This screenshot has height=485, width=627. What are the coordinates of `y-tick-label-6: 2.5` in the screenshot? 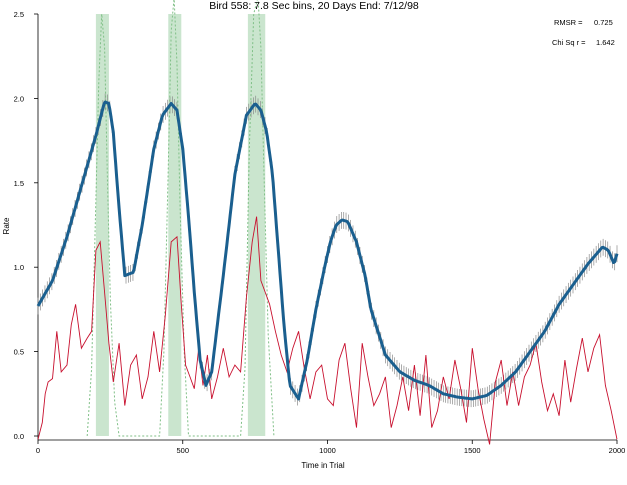 It's located at (19, 14).